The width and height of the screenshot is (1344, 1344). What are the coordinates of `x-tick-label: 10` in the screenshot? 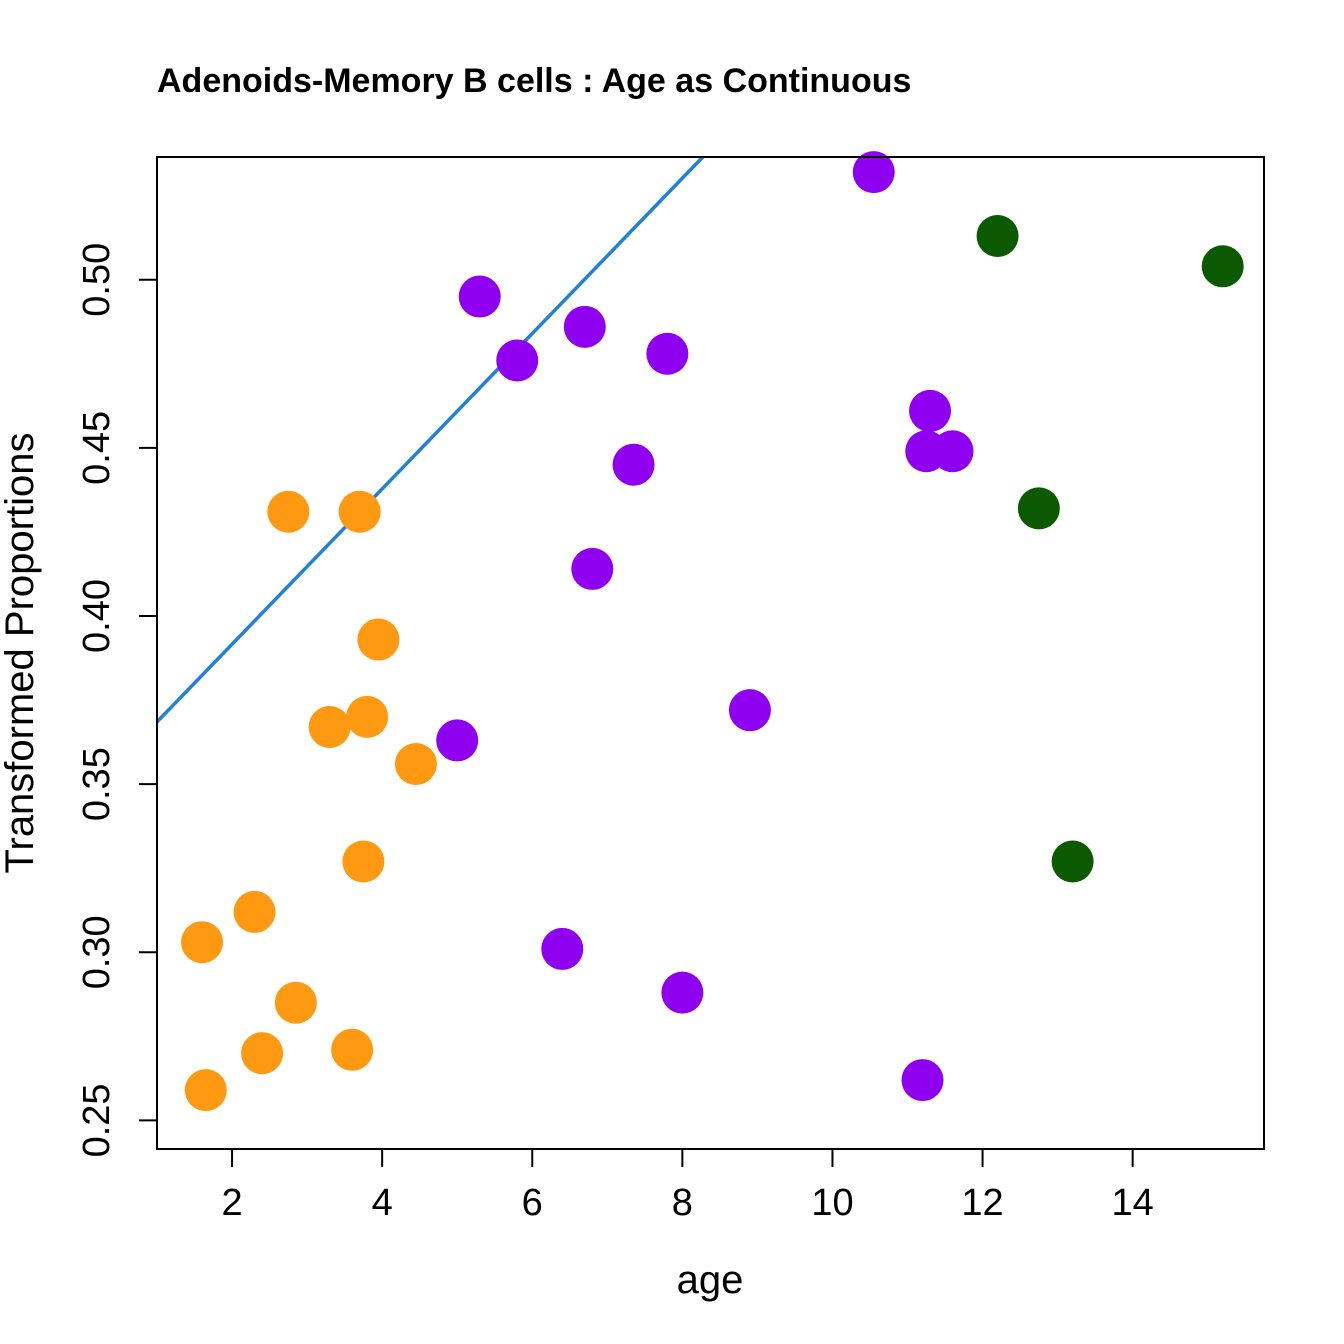 It's located at (832, 1203).